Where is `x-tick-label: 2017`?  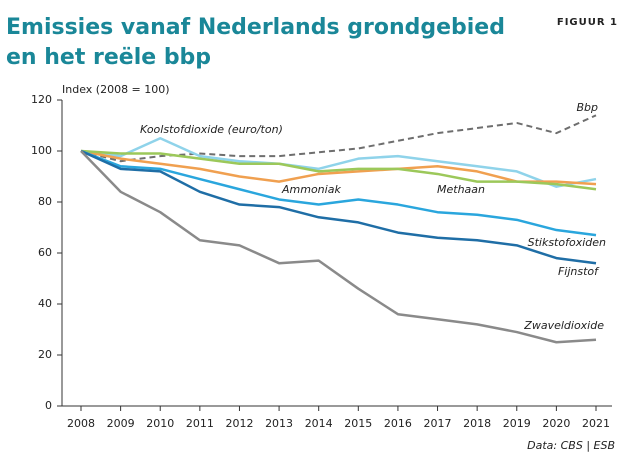
x-tick-label: 2017 is located at coordinates (438, 423).